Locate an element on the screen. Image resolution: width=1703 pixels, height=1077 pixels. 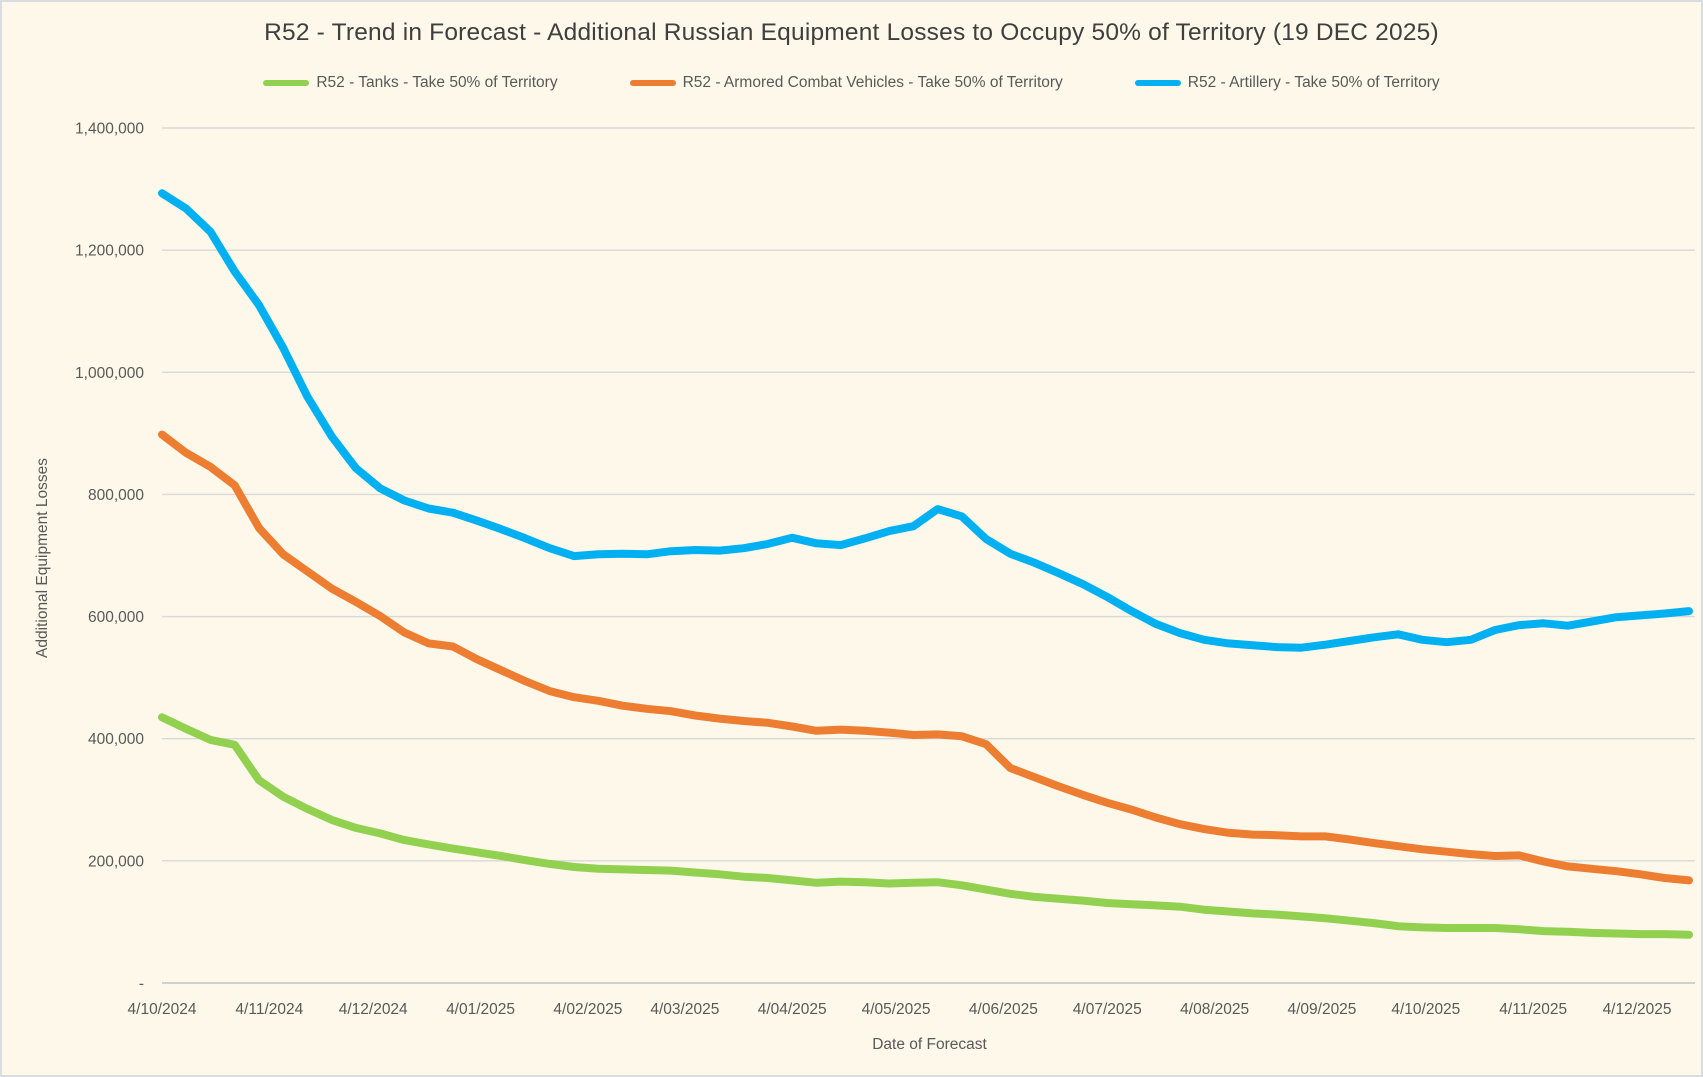
x-tick-label: 4/03/2025 is located at coordinates (684, 1009).